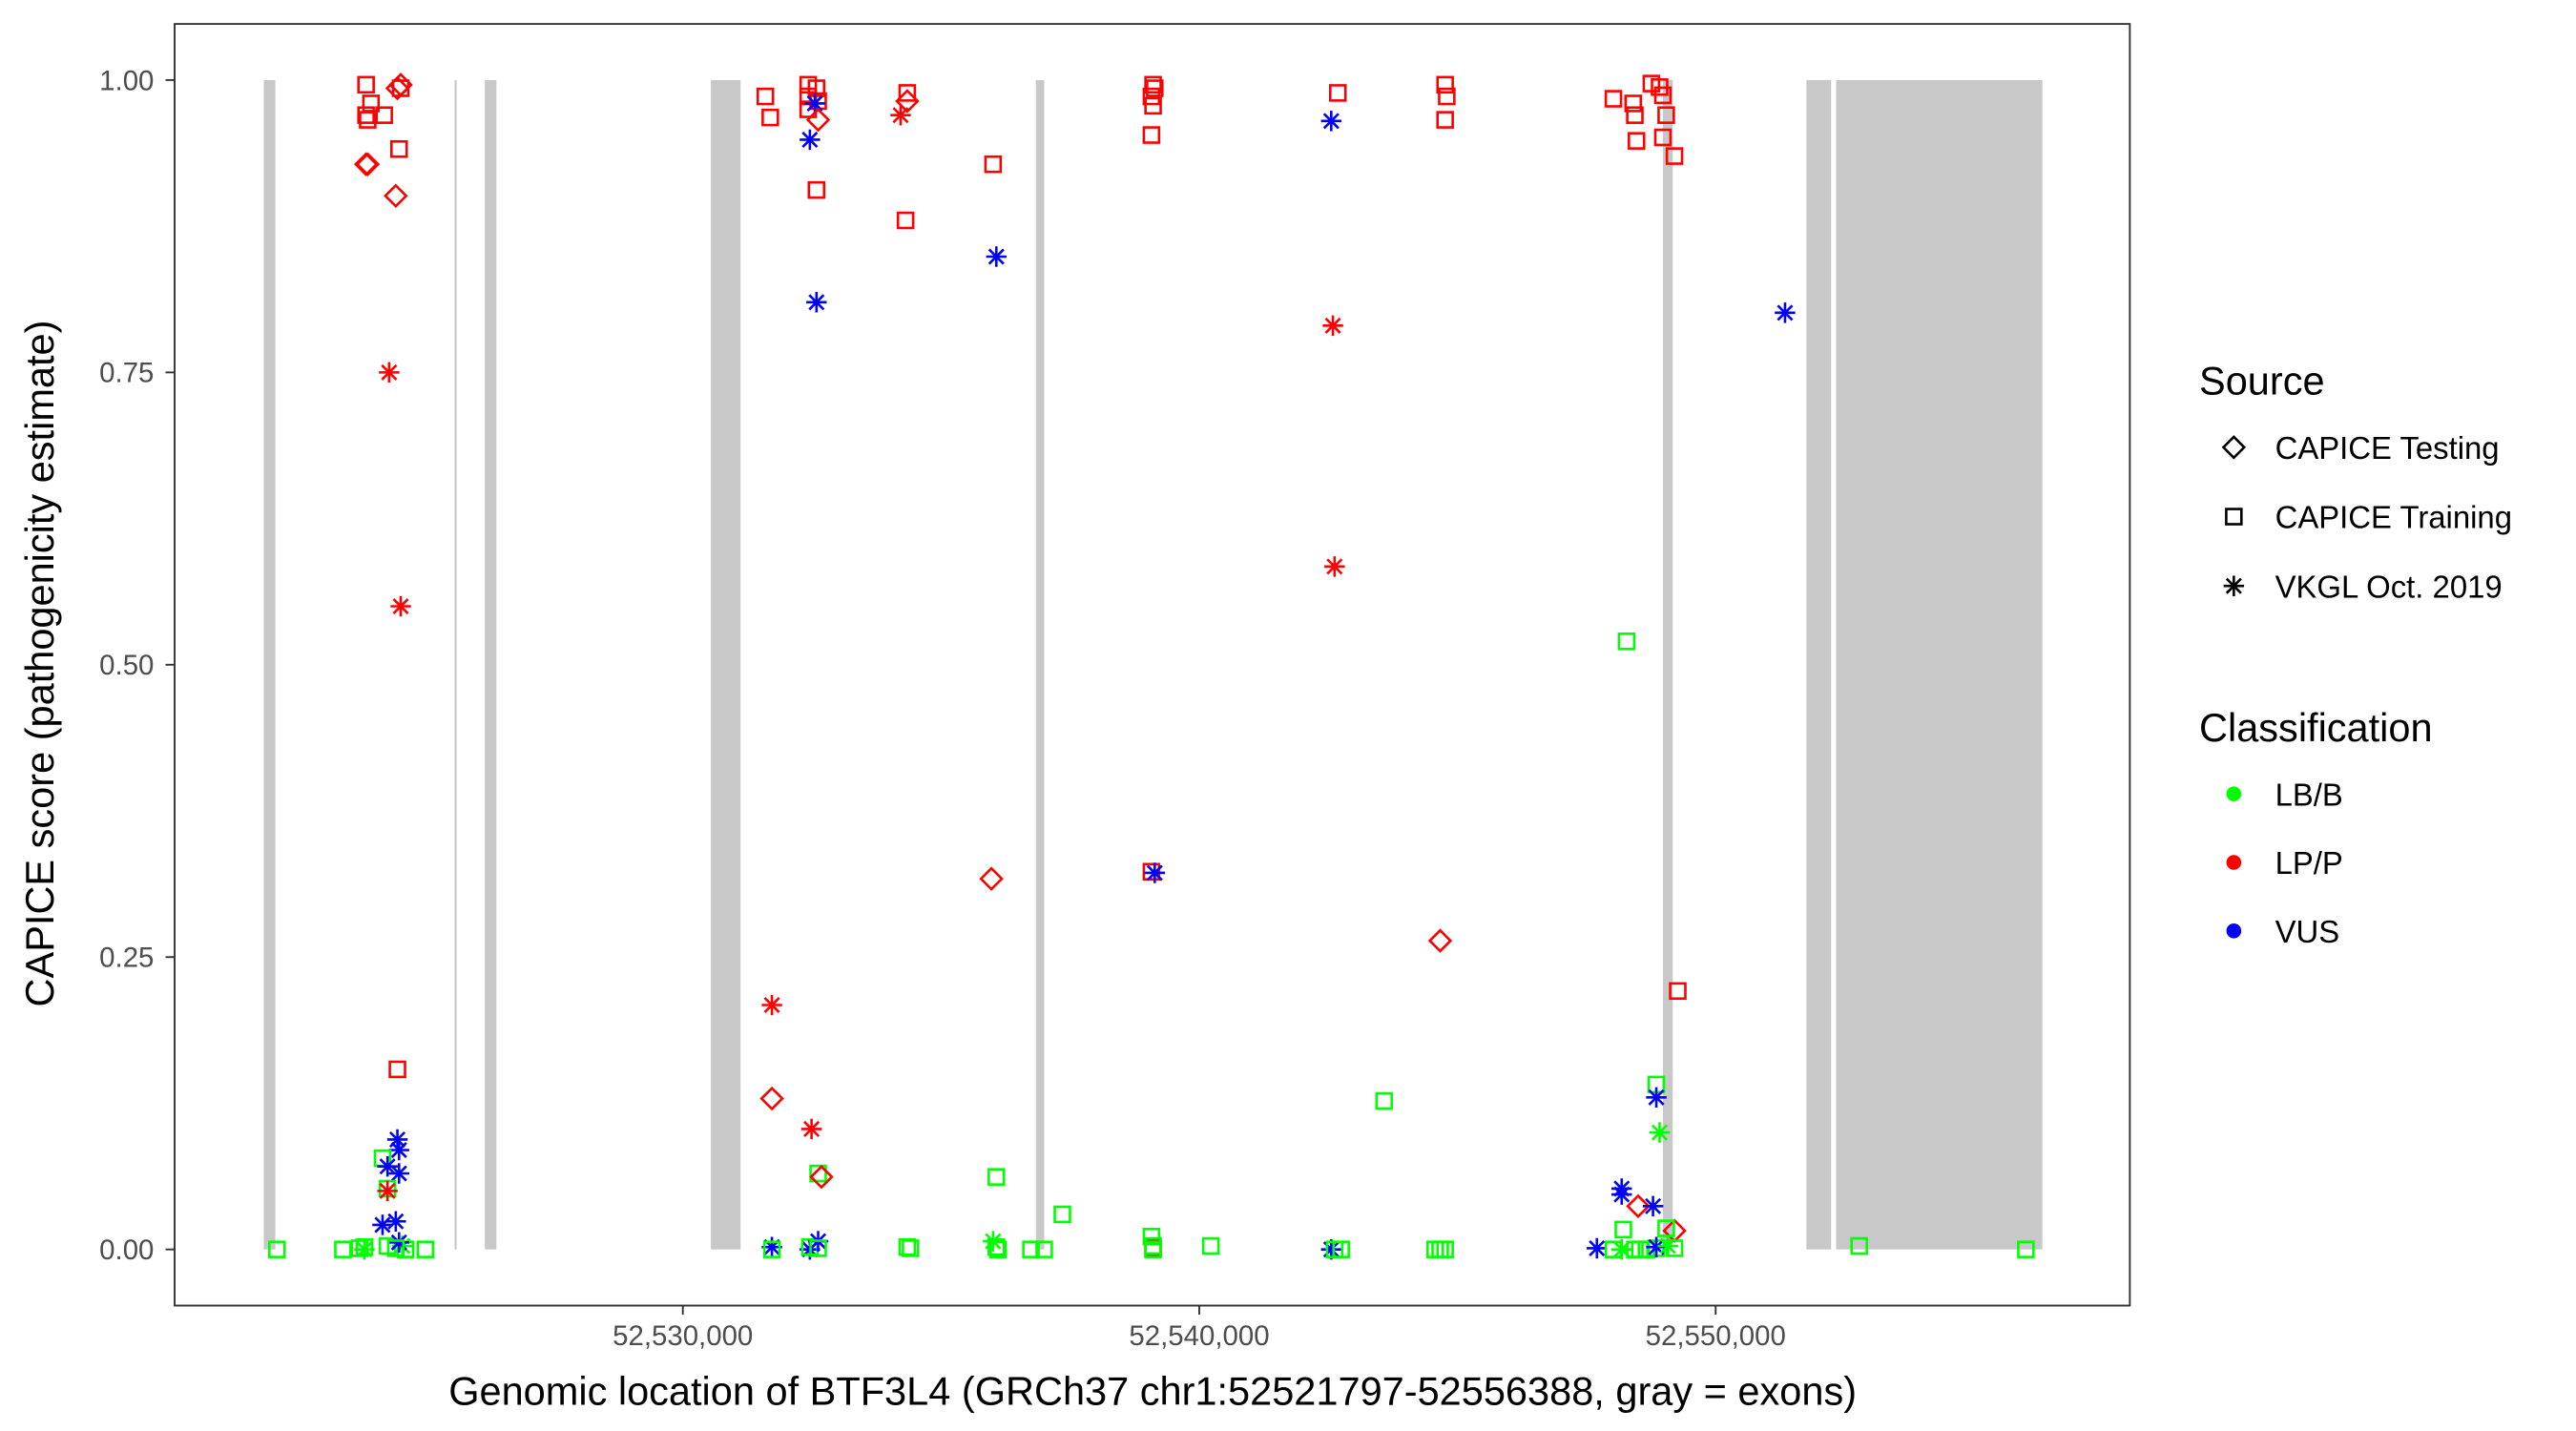  I want to click on legend-source-label: VKGL Oct. 2019, so click(2389, 586).